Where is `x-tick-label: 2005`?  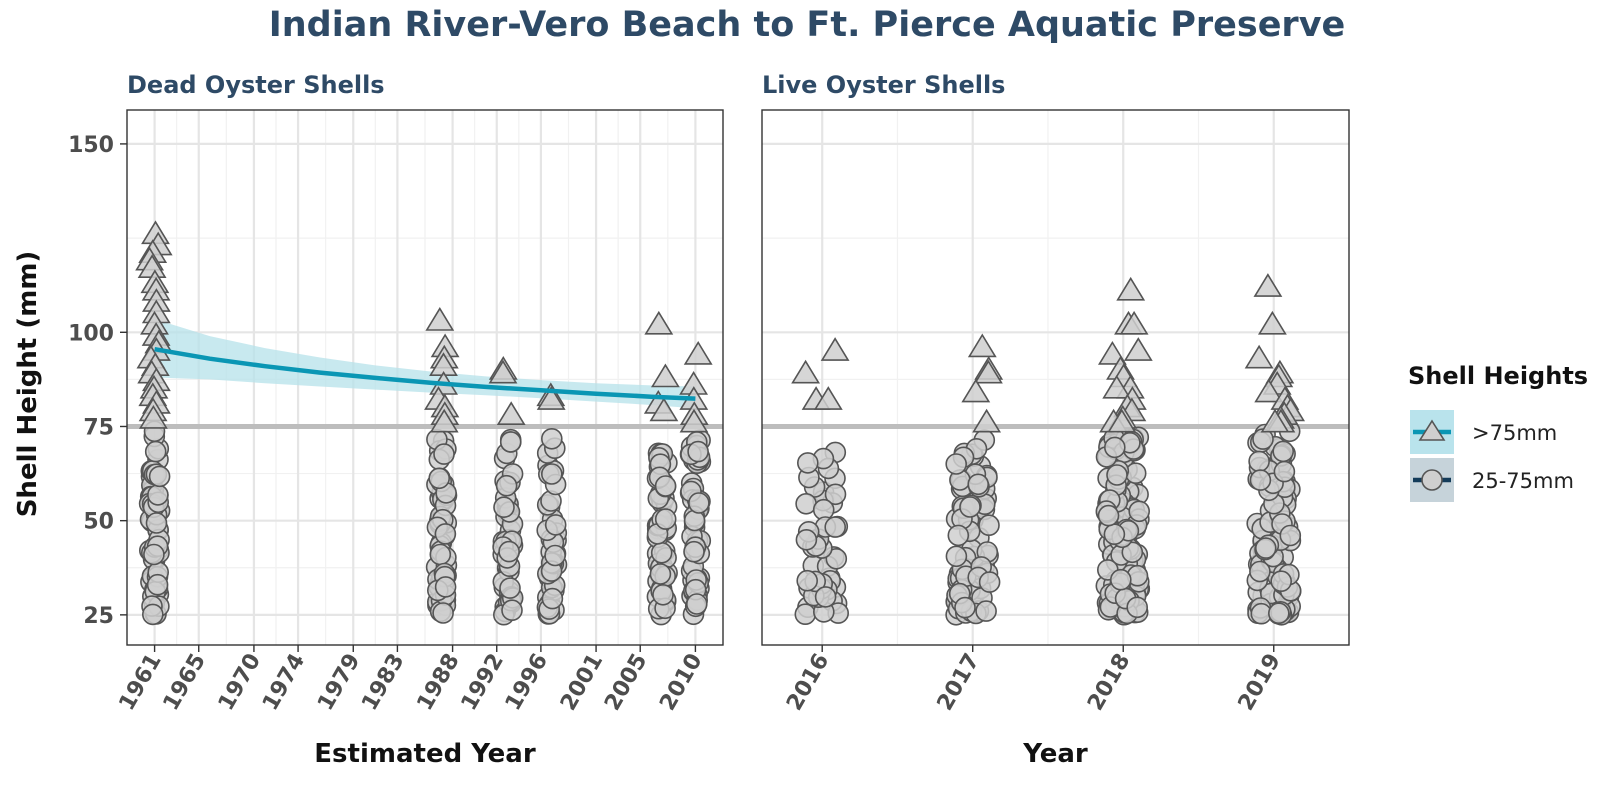
x-tick-label: 2005 is located at coordinates (626, 683).